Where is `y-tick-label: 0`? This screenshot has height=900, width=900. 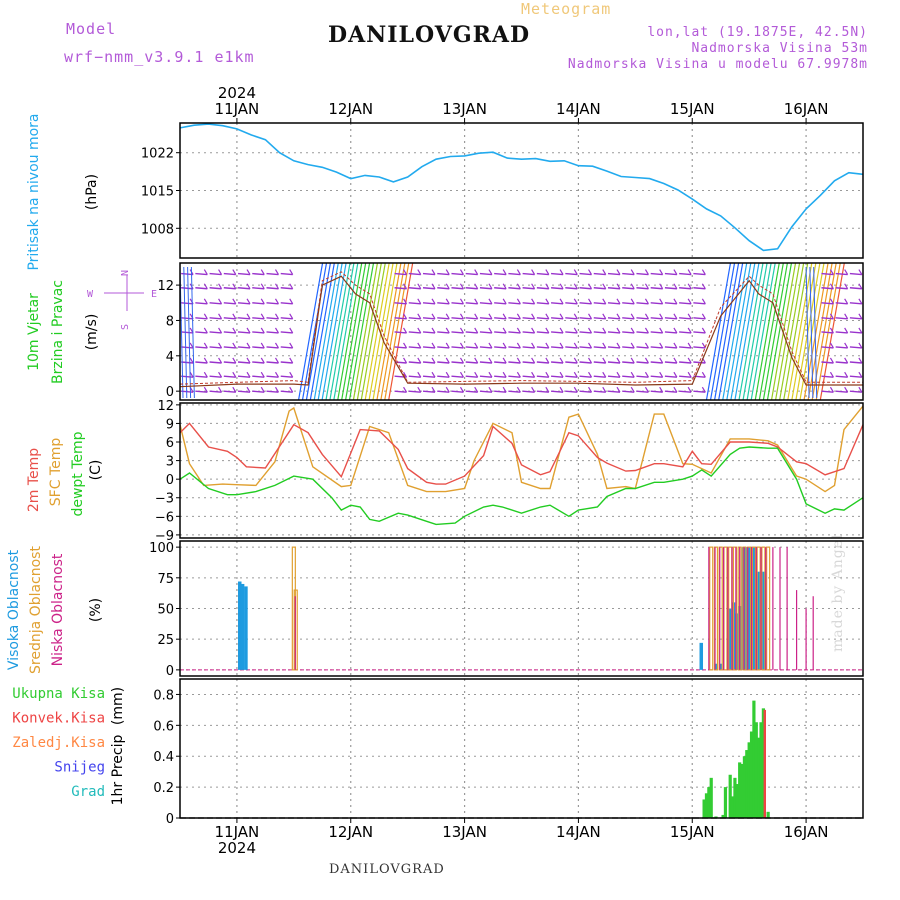
y-tick-label: 0 is located at coordinates (170, 480).